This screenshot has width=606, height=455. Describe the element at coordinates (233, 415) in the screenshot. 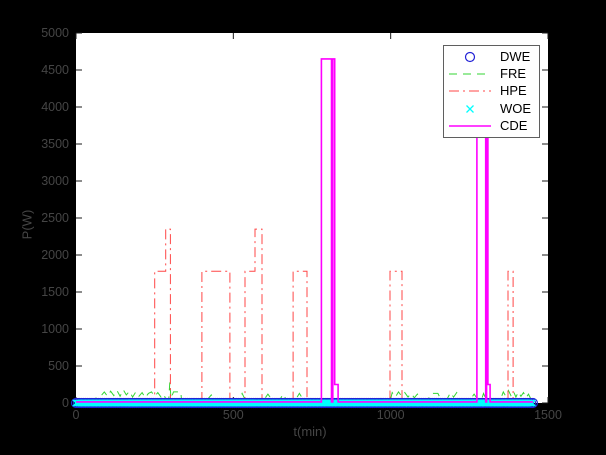

I see `x-tick-label: 500` at that location.